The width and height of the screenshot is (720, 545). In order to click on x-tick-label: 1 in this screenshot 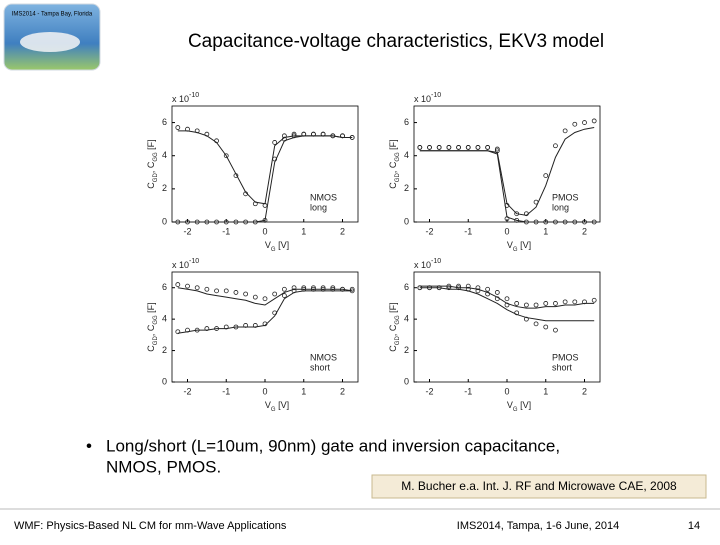, I will do `click(303, 391)`.